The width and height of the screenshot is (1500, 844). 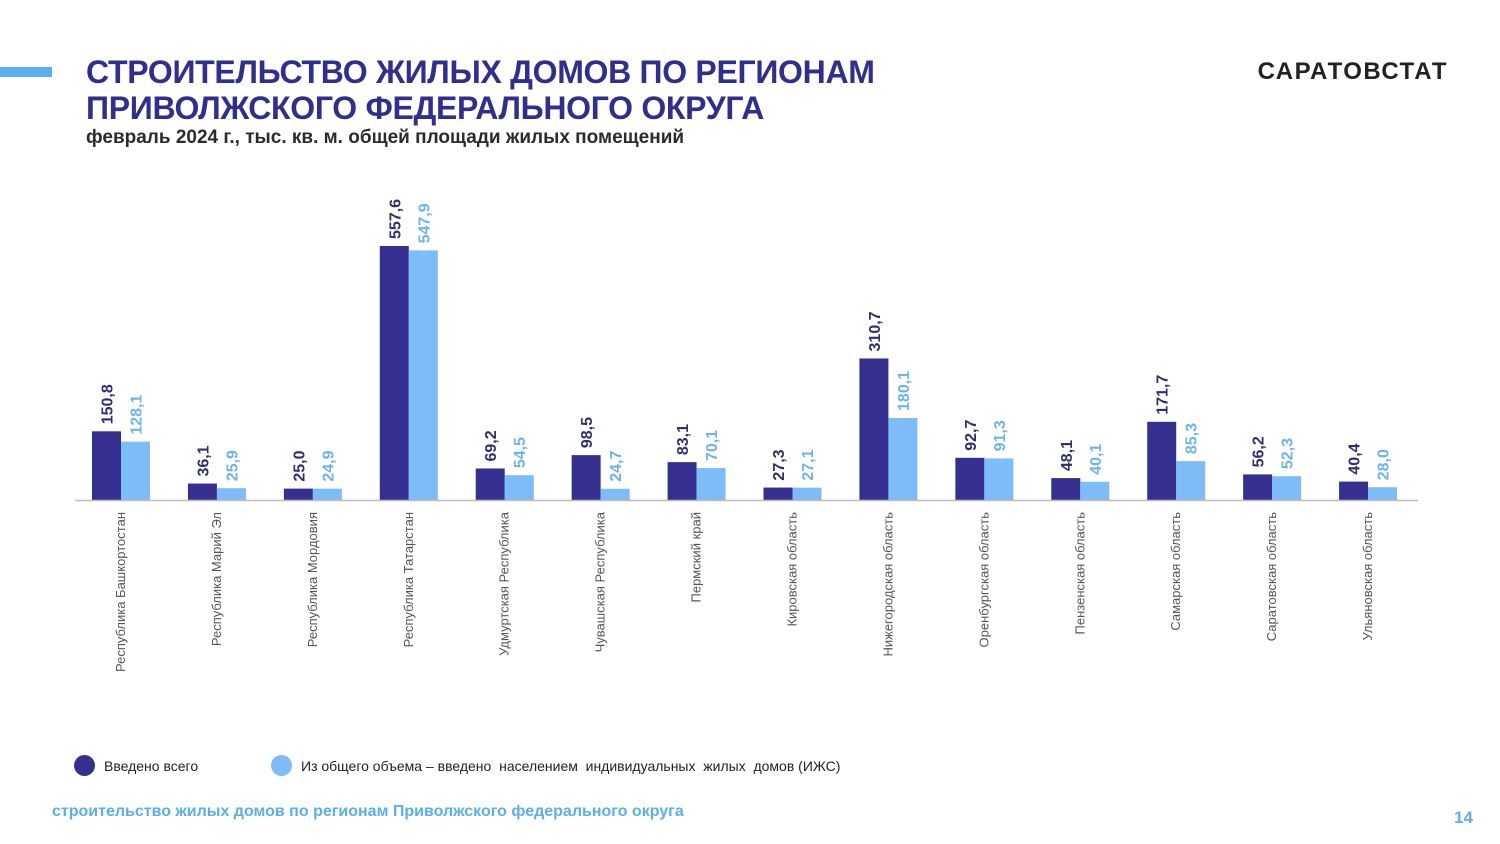 I want to click on data-label-total-7: 27,3, so click(x=779, y=464).